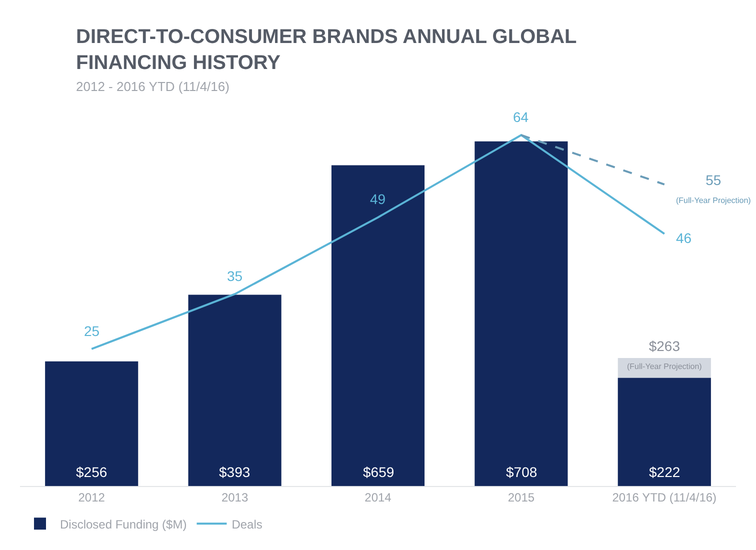  Describe the element at coordinates (714, 189) in the screenshot. I see `data-label: 55 (Full-Year Projection)` at that location.